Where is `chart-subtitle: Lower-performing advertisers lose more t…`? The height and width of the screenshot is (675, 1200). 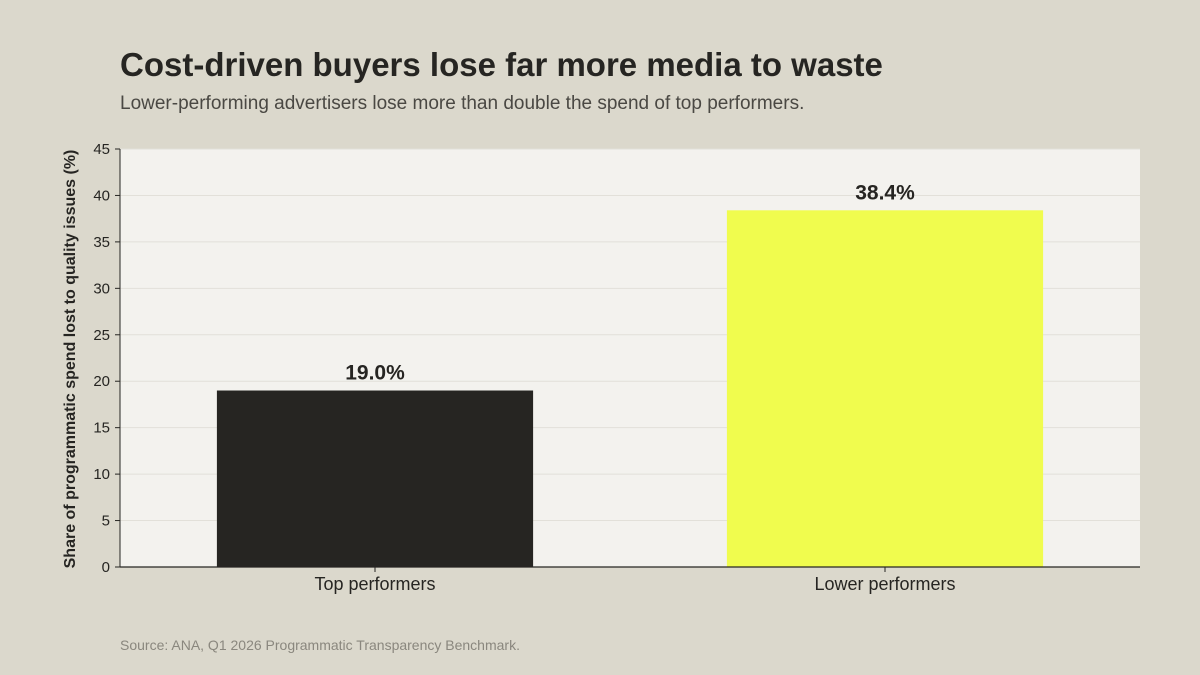 chart-subtitle: Lower-performing advertisers lose more t… is located at coordinates (462, 103).